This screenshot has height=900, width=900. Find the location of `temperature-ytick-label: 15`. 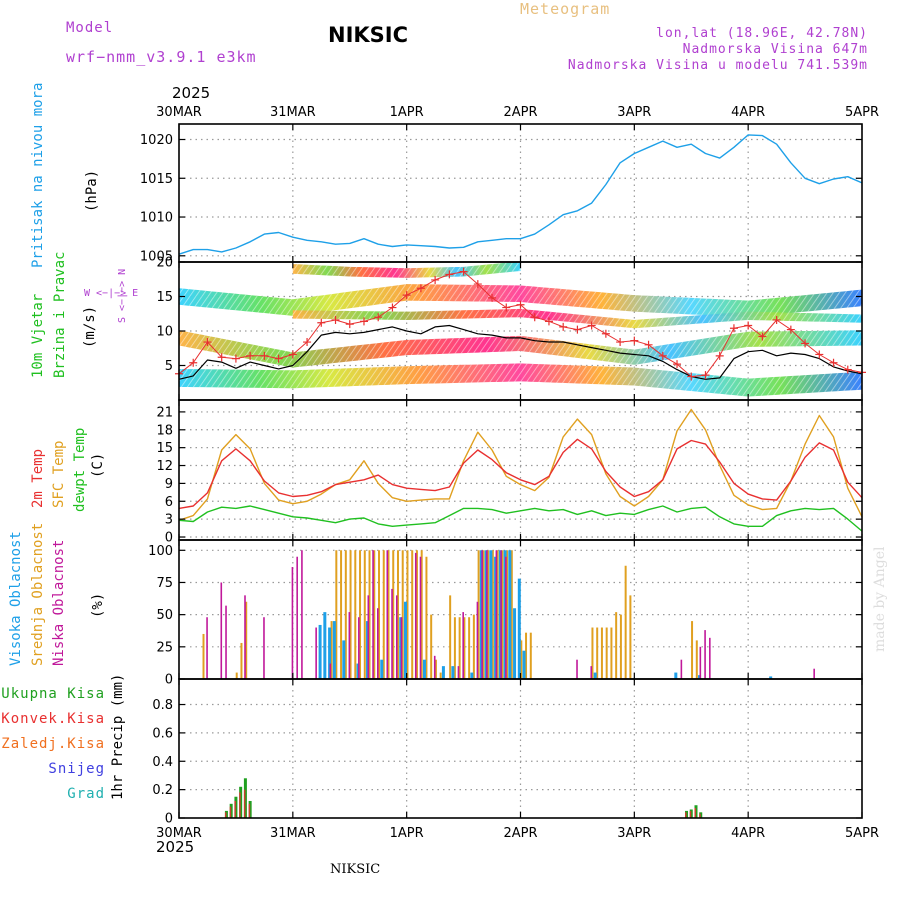

temperature-ytick-label: 15 is located at coordinates (164, 448).